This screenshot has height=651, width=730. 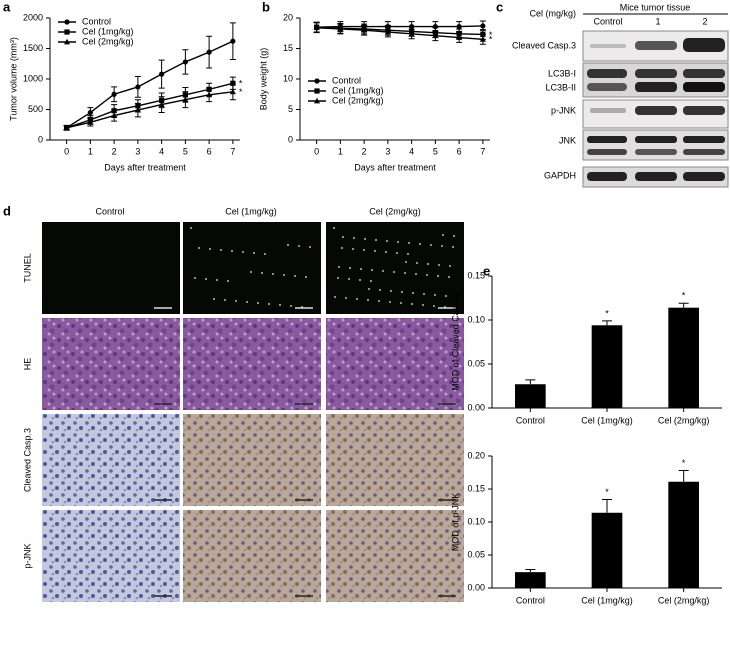 I want to click on x-tick-label: 2, so click(x=364, y=151).